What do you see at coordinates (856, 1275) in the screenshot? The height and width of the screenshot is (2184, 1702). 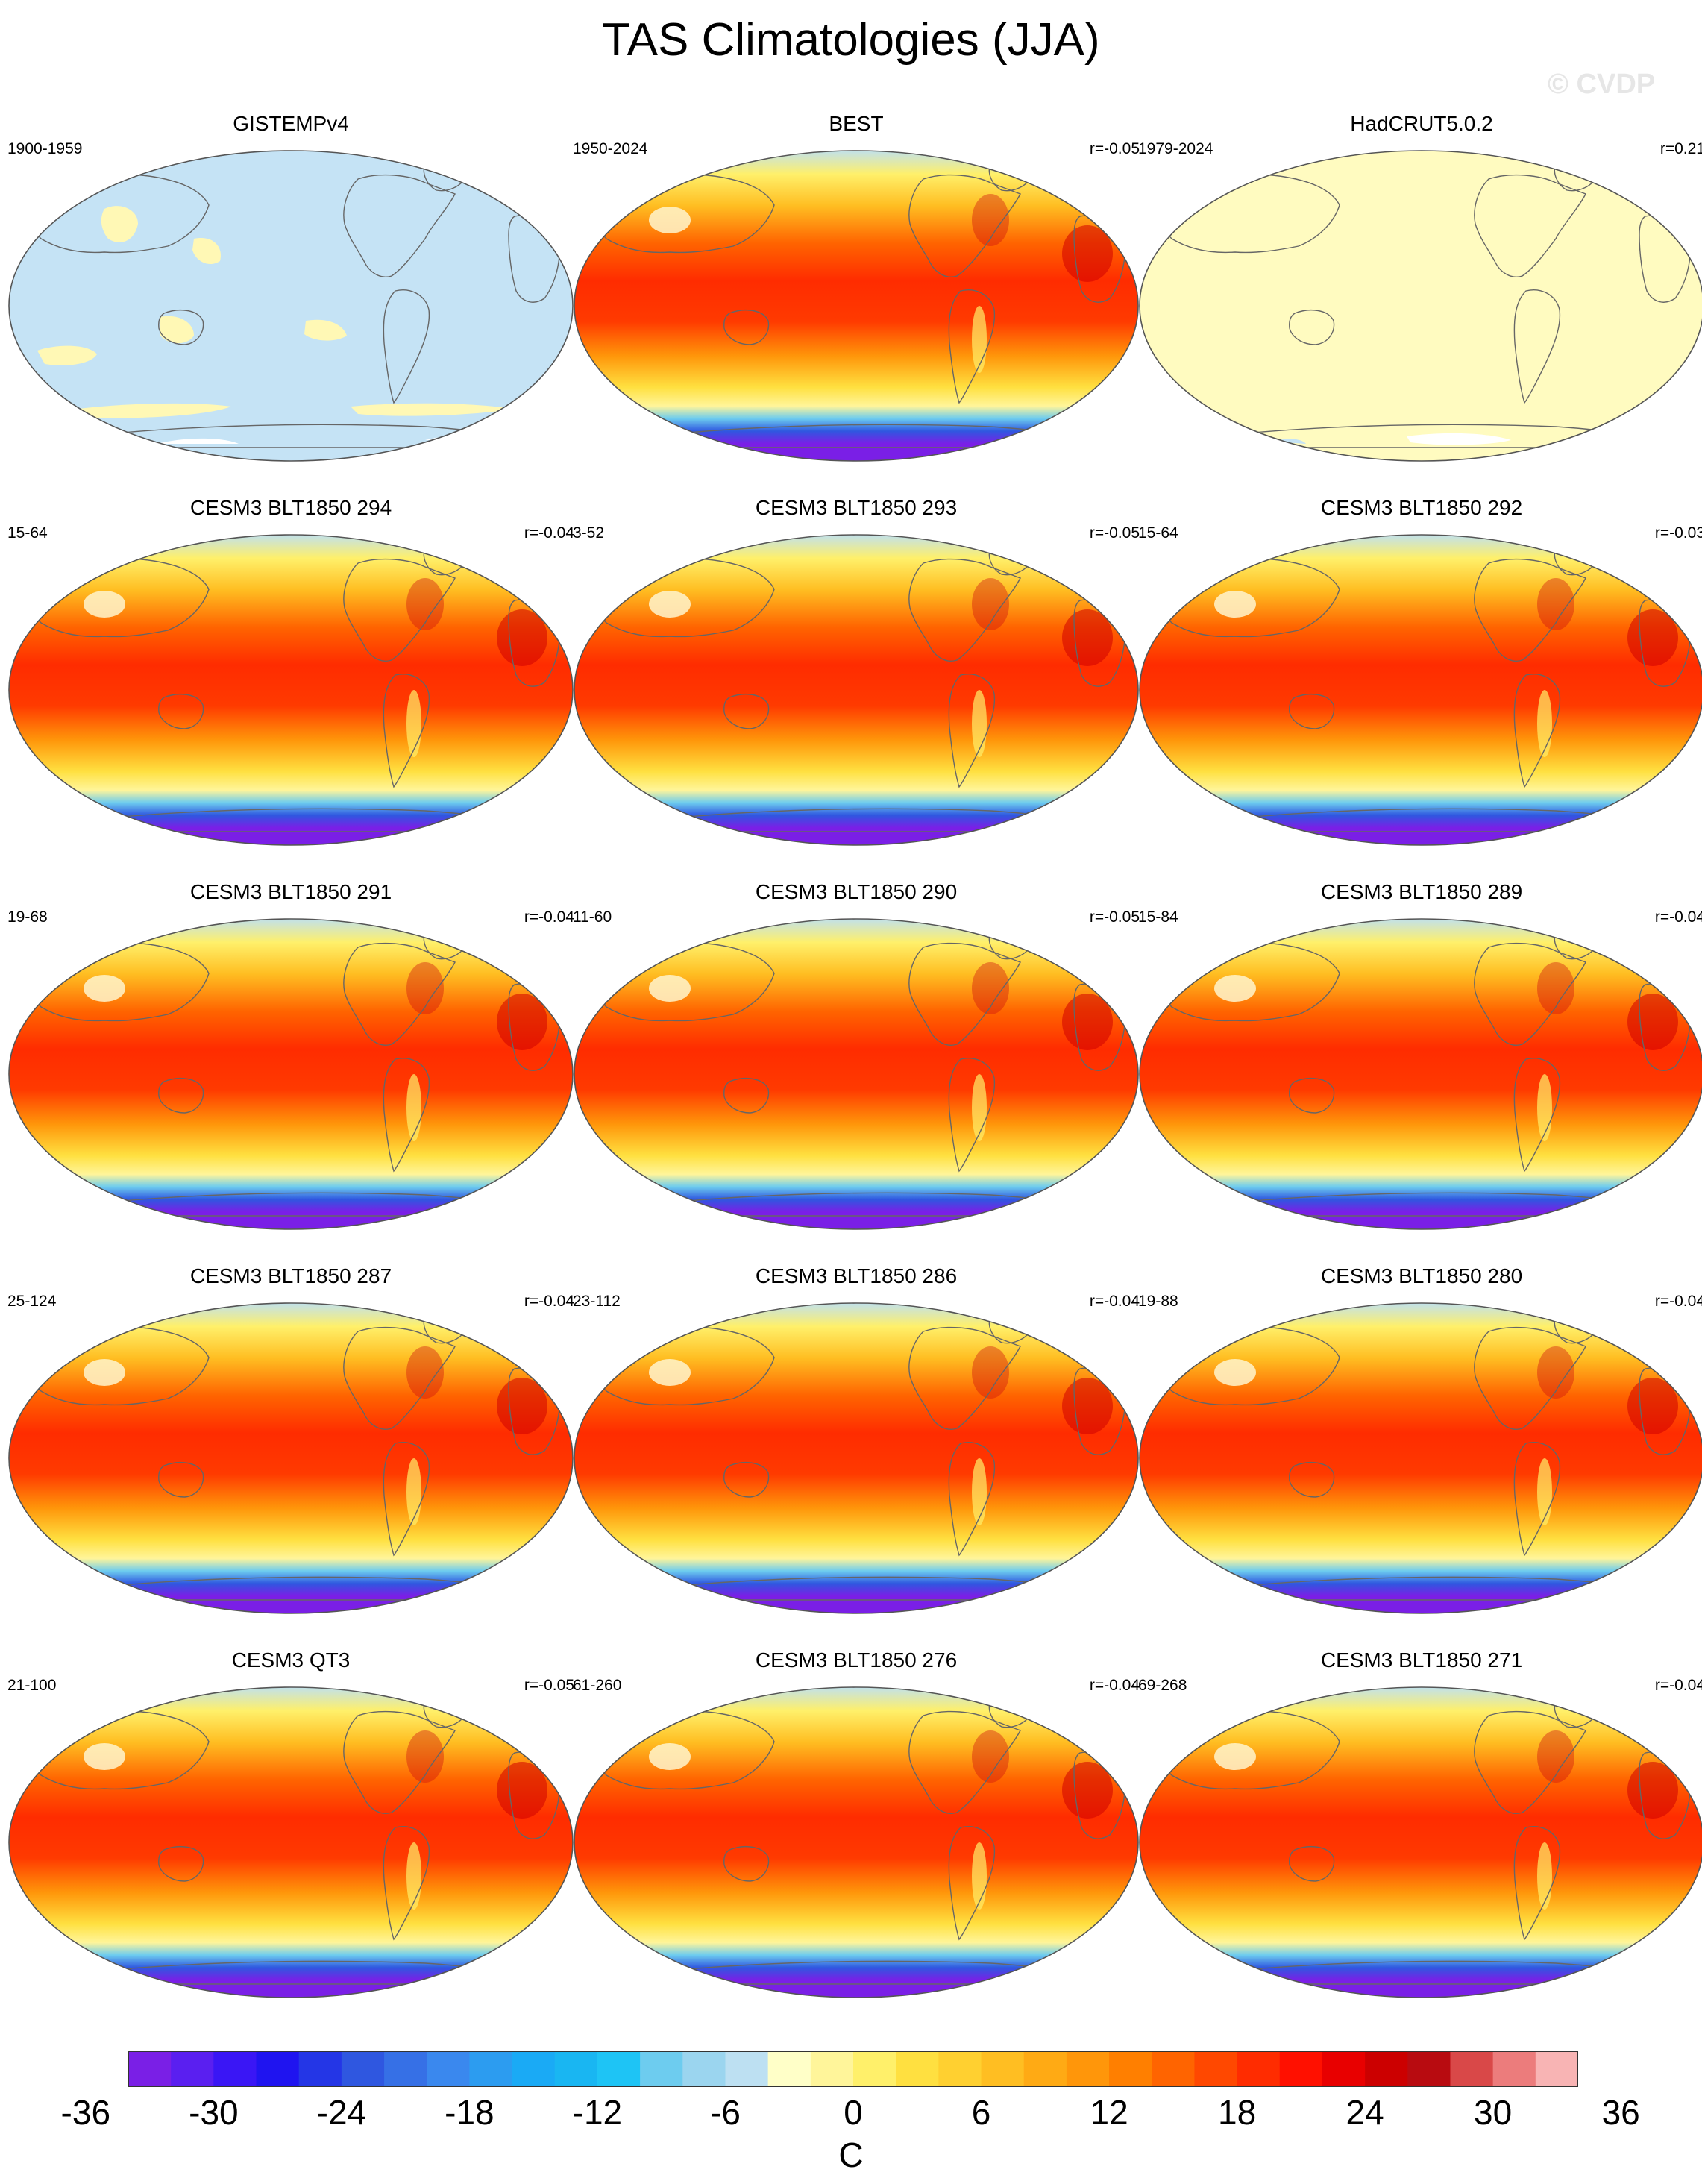 I see `panel-title: CESM3 BLT1850 286` at bounding box center [856, 1275].